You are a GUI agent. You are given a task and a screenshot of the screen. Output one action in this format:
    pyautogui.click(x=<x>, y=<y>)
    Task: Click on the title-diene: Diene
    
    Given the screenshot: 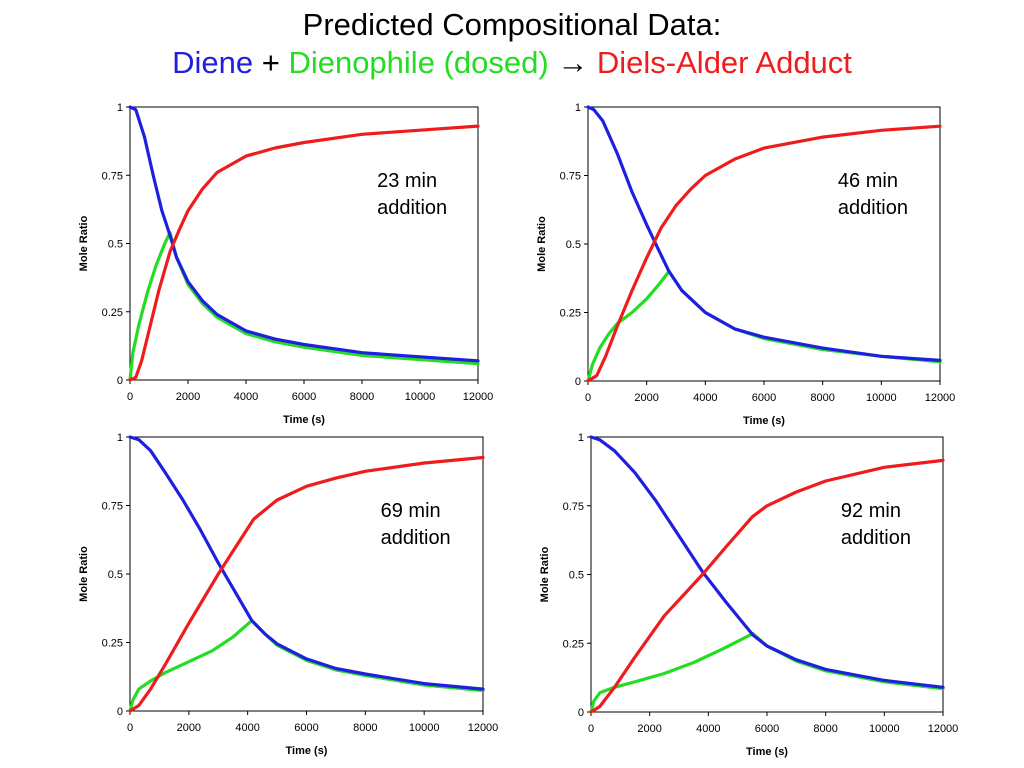 What is the action you would take?
    pyautogui.click(x=213, y=62)
    